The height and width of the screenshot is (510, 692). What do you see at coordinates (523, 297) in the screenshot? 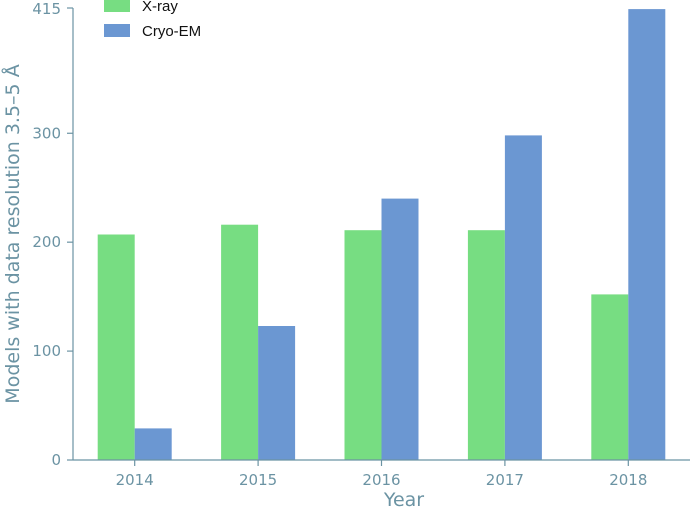
I see `bar-cryo-em-2017` at bounding box center [523, 297].